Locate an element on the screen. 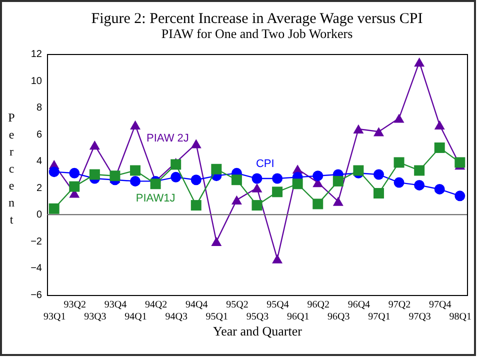 The image size is (480, 360). x-tick-label: 93Q1 is located at coordinates (54, 317).